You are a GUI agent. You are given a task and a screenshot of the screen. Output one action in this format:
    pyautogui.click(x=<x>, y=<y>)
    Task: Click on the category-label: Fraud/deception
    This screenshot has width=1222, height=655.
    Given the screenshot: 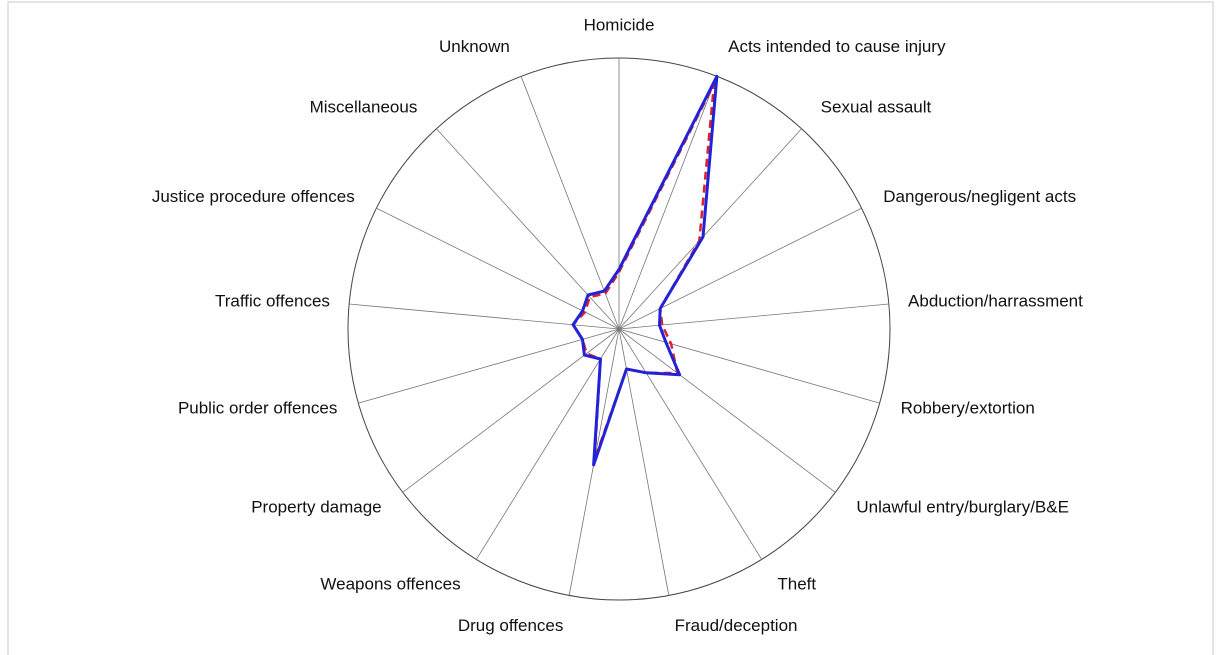 What is the action you would take?
    pyautogui.click(x=736, y=625)
    